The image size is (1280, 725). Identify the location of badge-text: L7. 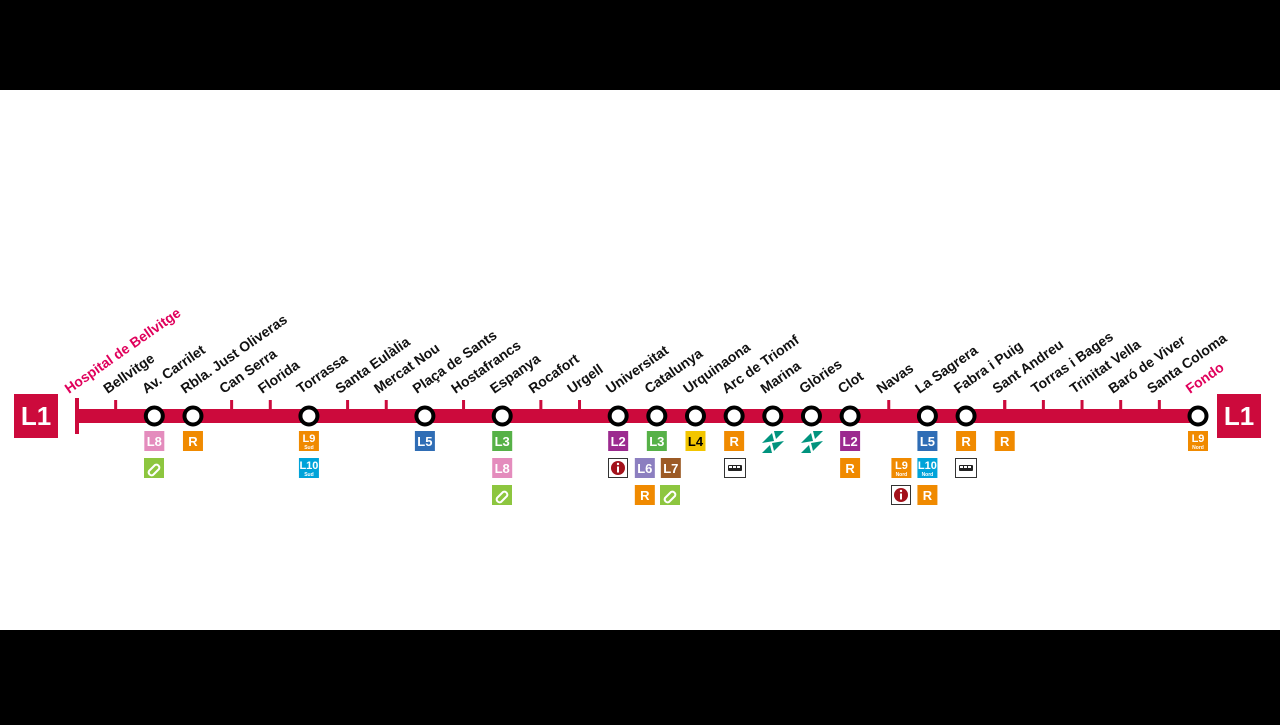
(670, 468).